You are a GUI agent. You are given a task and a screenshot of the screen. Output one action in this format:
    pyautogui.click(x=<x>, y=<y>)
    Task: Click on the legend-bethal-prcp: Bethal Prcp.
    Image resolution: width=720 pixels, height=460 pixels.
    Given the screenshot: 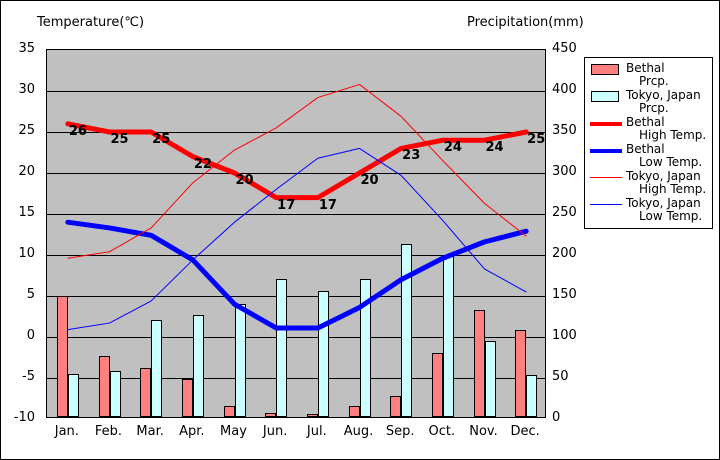 What is the action you would take?
    pyautogui.click(x=649, y=75)
    